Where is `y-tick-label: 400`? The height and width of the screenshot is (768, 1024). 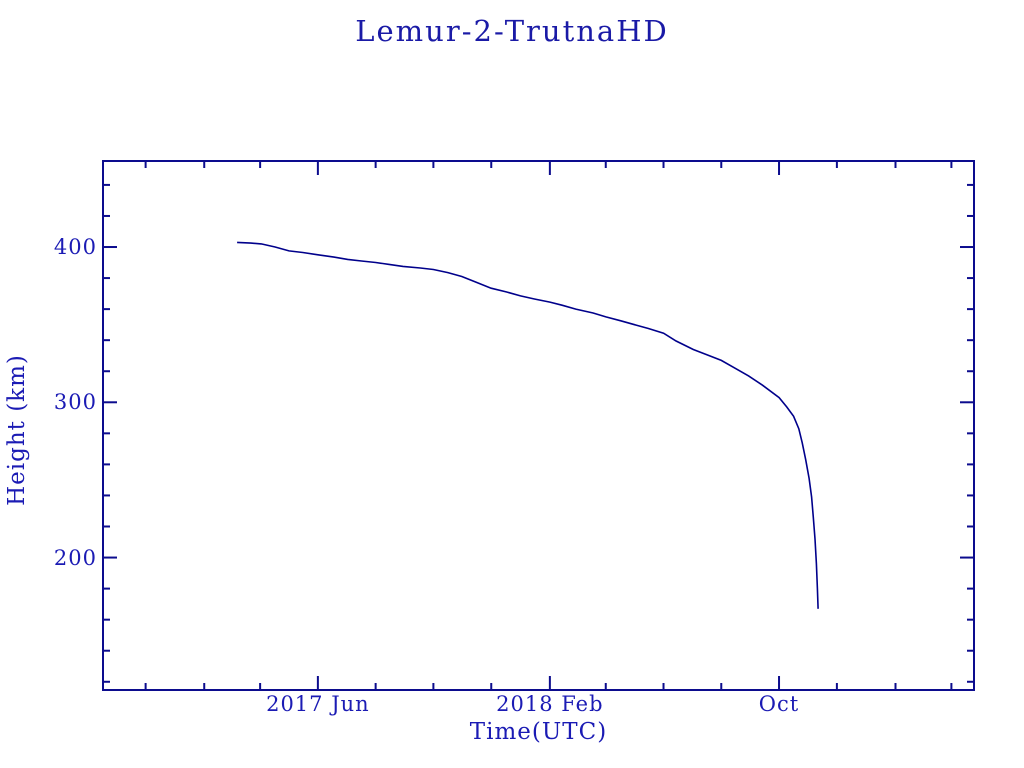 y-tick-label: 400 is located at coordinates (75, 247).